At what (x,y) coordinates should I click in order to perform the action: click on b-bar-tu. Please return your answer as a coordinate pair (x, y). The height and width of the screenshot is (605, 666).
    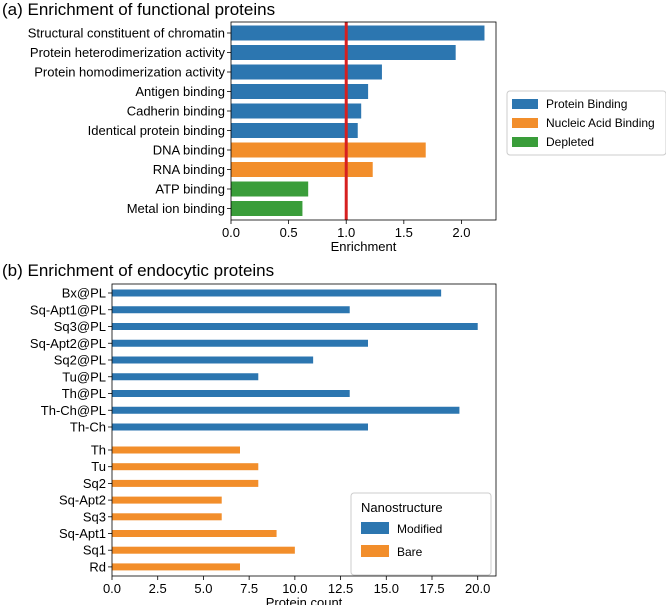
    Looking at the image, I should click on (185, 467).